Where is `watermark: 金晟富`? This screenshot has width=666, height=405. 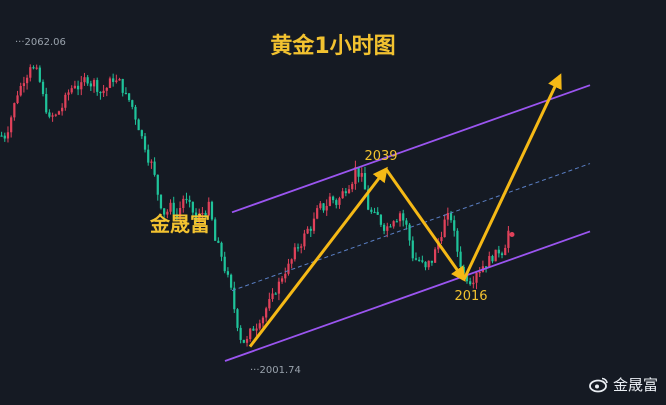 watermark: 金晟富 is located at coordinates (623, 384).